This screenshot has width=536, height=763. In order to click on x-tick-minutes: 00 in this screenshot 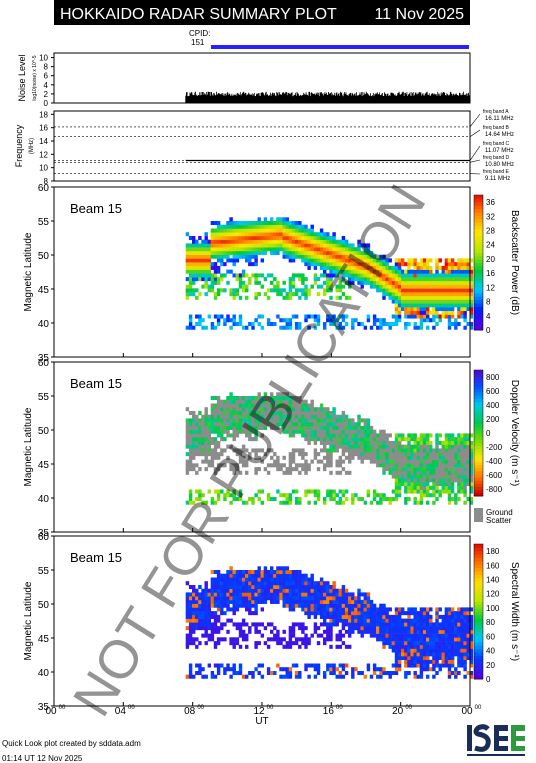, I will do `click(200, 708)`.